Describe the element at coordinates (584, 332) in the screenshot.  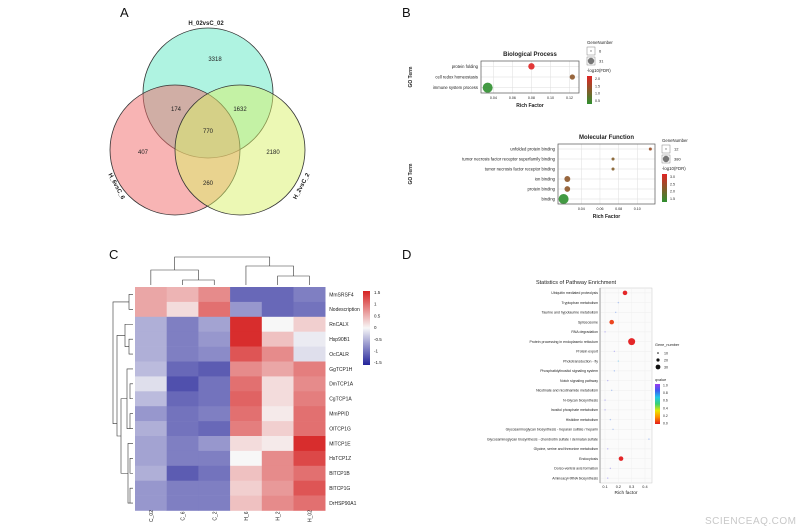
I see `pathway-label: RNA degradation` at that location.